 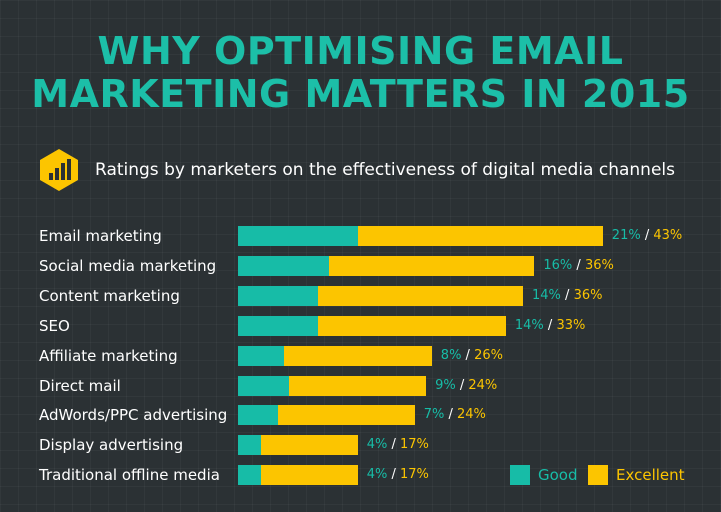 I want to click on data-label: 21% / 43%, so click(x=647, y=236).